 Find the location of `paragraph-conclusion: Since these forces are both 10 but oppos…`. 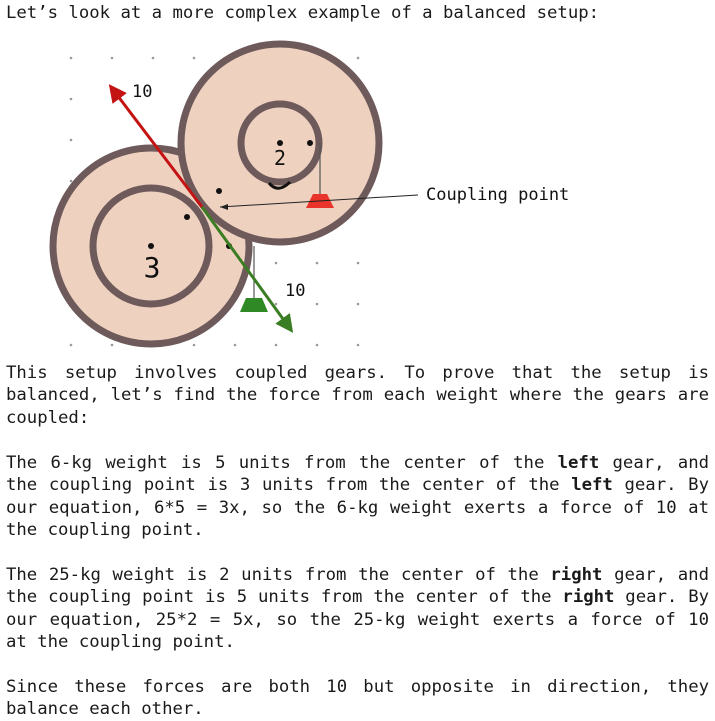

paragraph-conclusion: Since these forces are both 10 but oppos… is located at coordinates (357, 698).